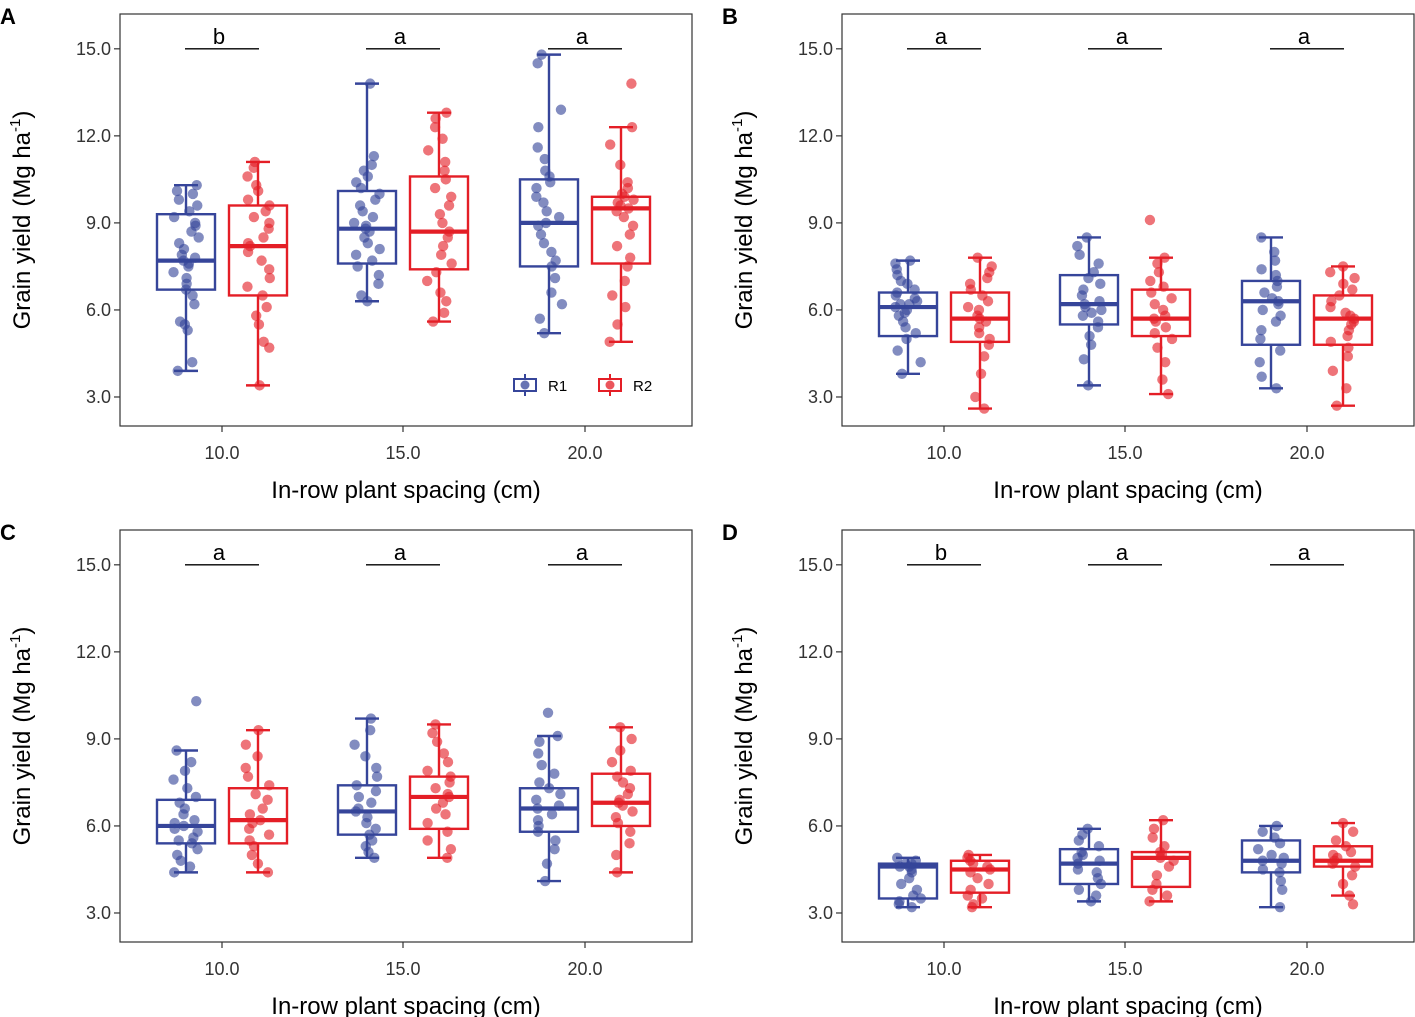 The width and height of the screenshot is (1415, 1017). What do you see at coordinates (1122, 552) in the screenshot?
I see `significance-letter: a` at bounding box center [1122, 552].